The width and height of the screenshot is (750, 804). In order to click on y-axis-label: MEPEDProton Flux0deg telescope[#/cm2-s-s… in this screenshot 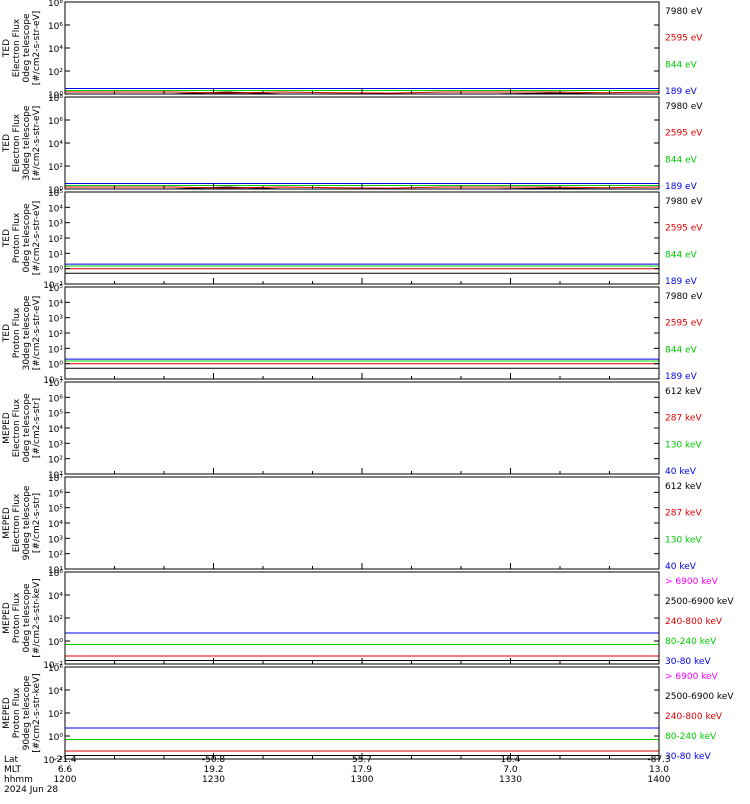, I will do `click(22, 617)`.